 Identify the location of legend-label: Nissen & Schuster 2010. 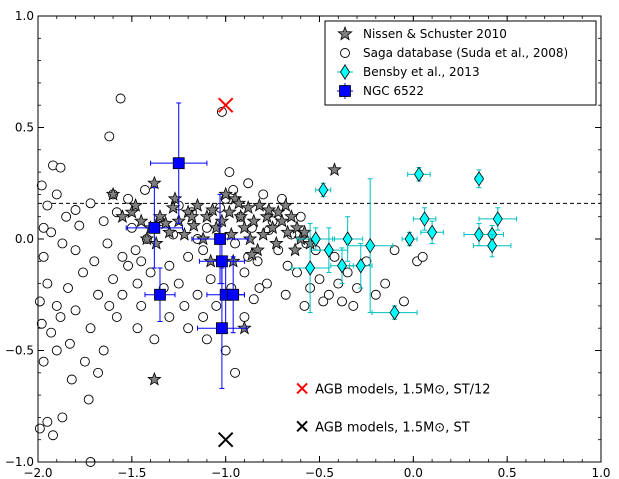
(435, 34).